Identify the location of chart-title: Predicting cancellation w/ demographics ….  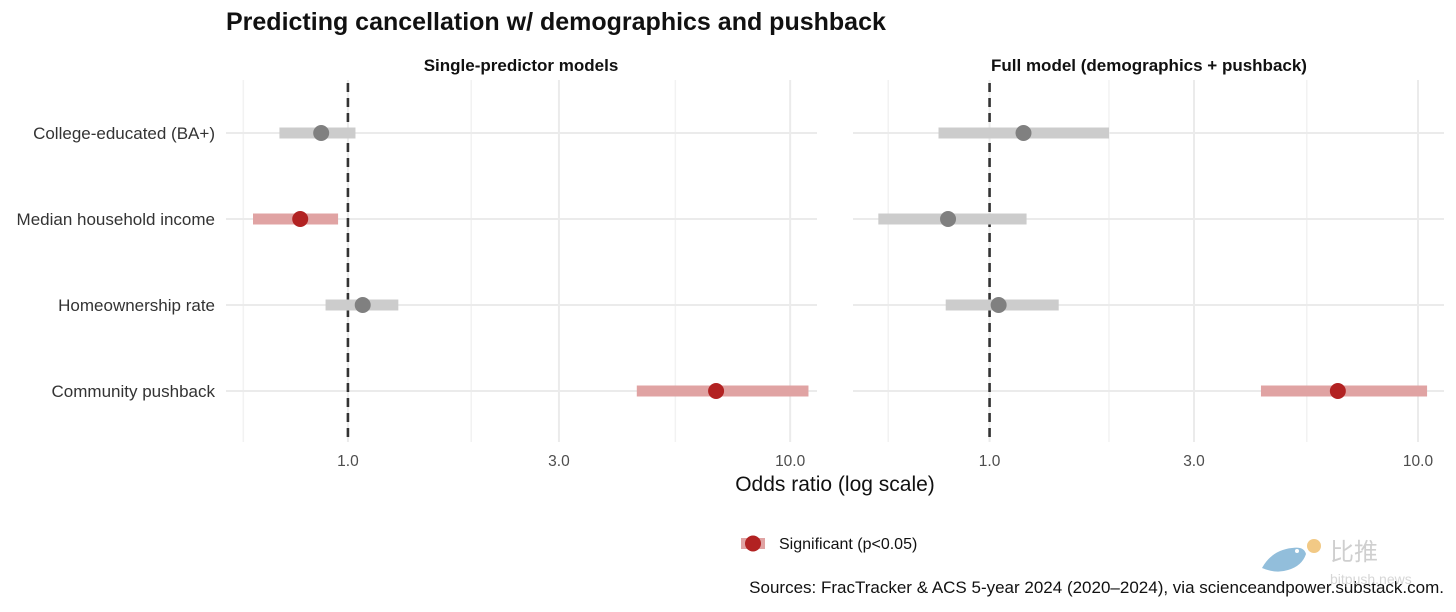
(556, 22).